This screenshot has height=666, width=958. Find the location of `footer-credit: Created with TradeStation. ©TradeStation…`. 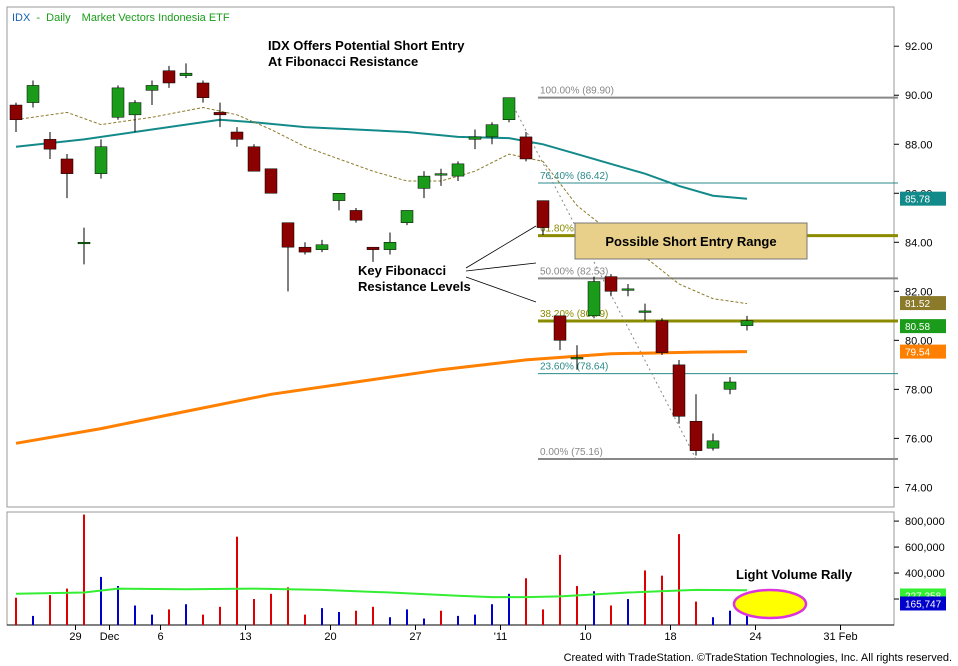

footer-credit: Created with TradeStation. ©TradeStation… is located at coordinates (479, 658).